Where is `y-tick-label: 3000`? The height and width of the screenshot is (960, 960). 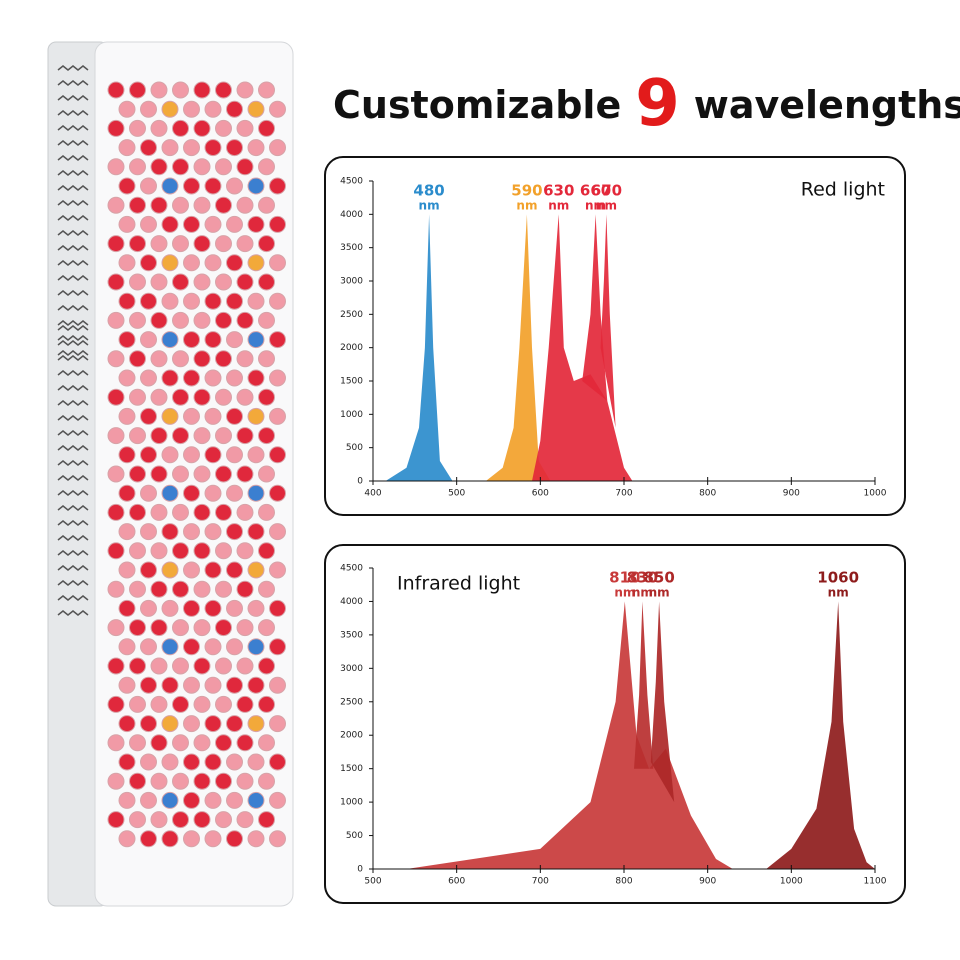 y-tick-label: 3000 is located at coordinates (351, 669).